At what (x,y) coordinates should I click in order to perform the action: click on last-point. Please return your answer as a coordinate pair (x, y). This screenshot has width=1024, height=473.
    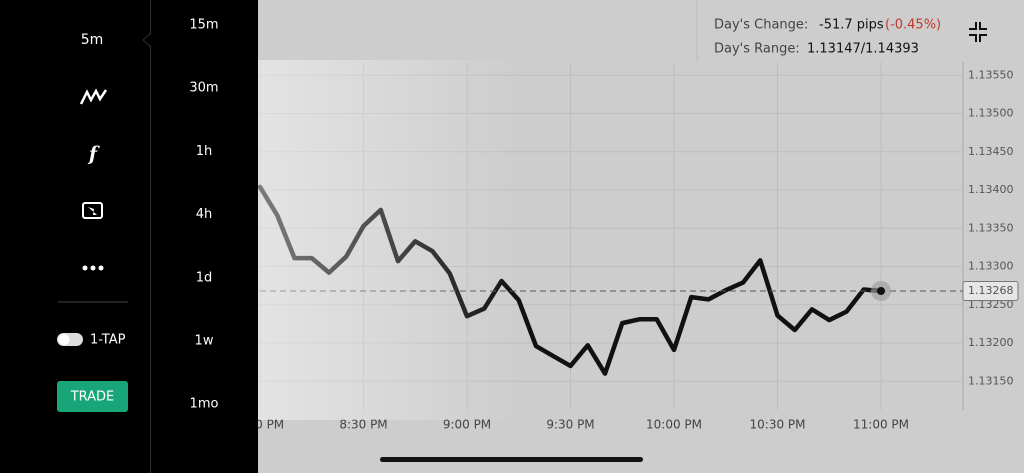
    Looking at the image, I should click on (881, 290).